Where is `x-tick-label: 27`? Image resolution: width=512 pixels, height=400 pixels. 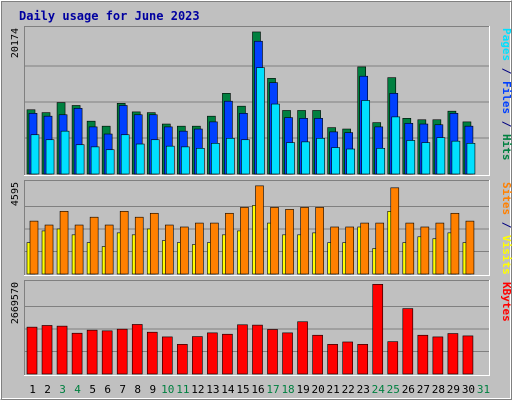
x-tick-label: 27 is located at coordinates (423, 389).